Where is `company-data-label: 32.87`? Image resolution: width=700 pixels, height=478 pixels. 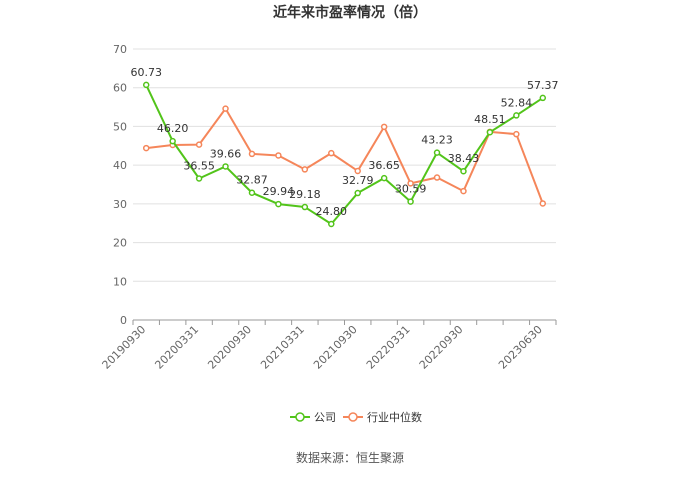 company-data-label: 32.87 is located at coordinates (252, 180).